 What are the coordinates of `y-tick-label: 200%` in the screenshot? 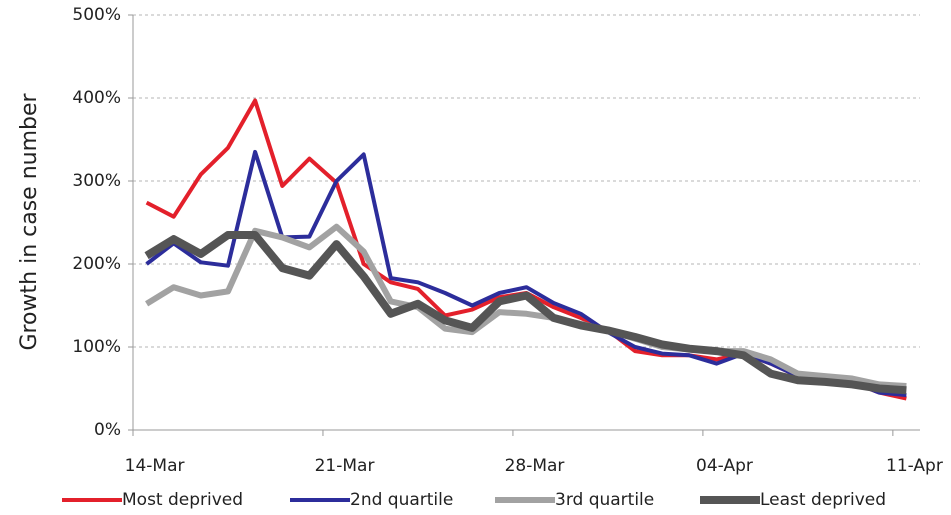 It's located at (96, 264).